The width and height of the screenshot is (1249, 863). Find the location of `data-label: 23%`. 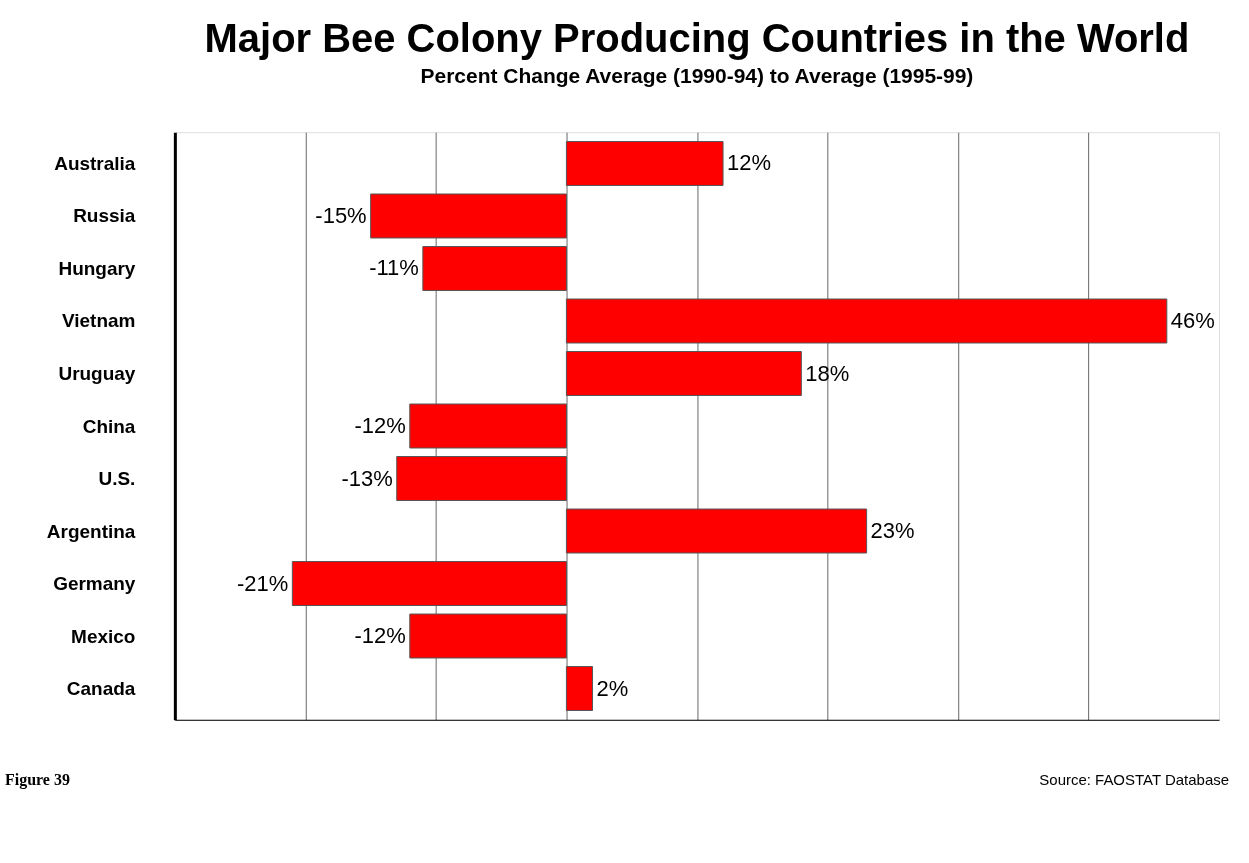

data-label: 23% is located at coordinates (892, 531).